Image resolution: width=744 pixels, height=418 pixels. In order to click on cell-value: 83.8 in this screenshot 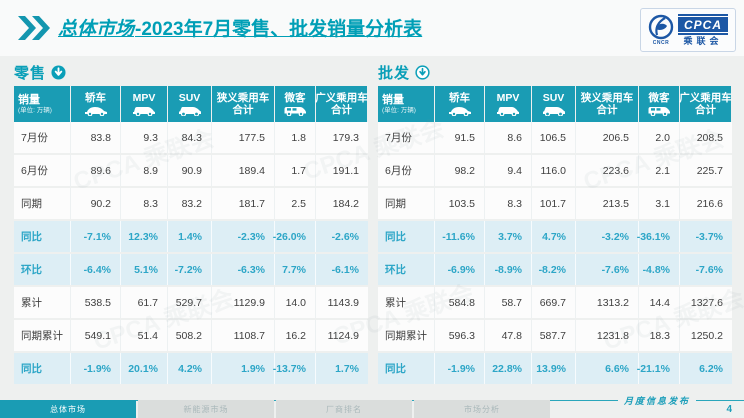, I will do `click(96, 137)`.